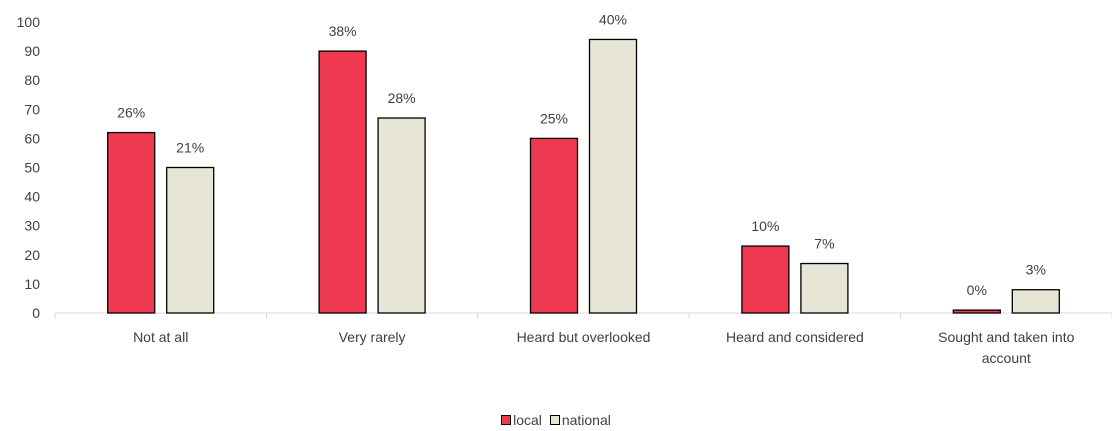 Image resolution: width=1112 pixels, height=431 pixels. I want to click on x-category-label-line: Heard and considered, so click(795, 337).